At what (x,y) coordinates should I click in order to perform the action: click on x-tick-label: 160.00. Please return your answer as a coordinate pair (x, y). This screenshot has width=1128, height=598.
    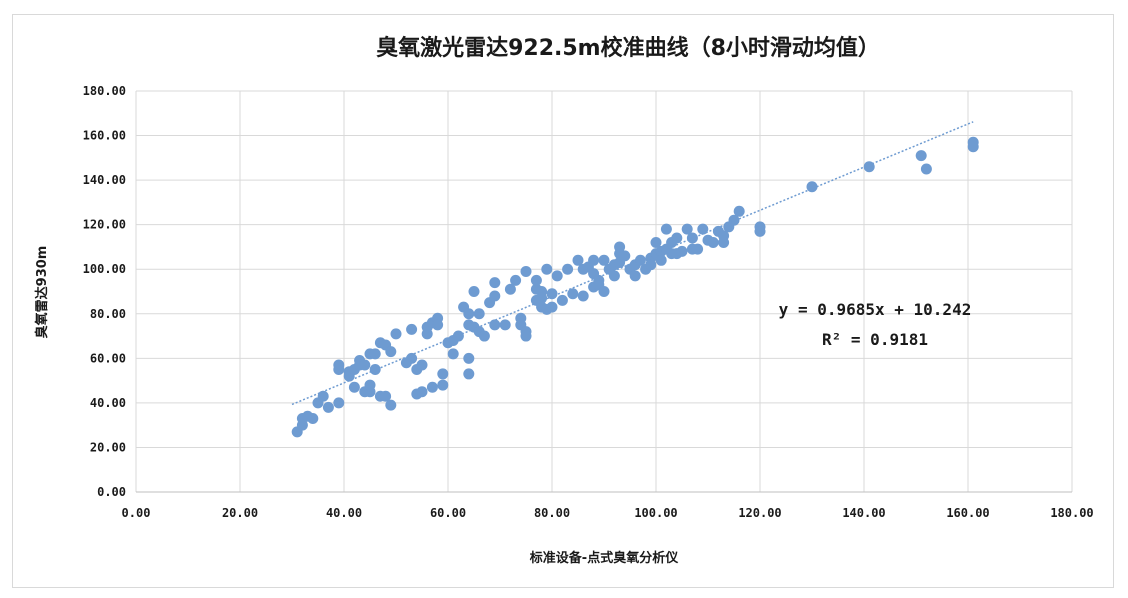
    Looking at the image, I should click on (967, 513).